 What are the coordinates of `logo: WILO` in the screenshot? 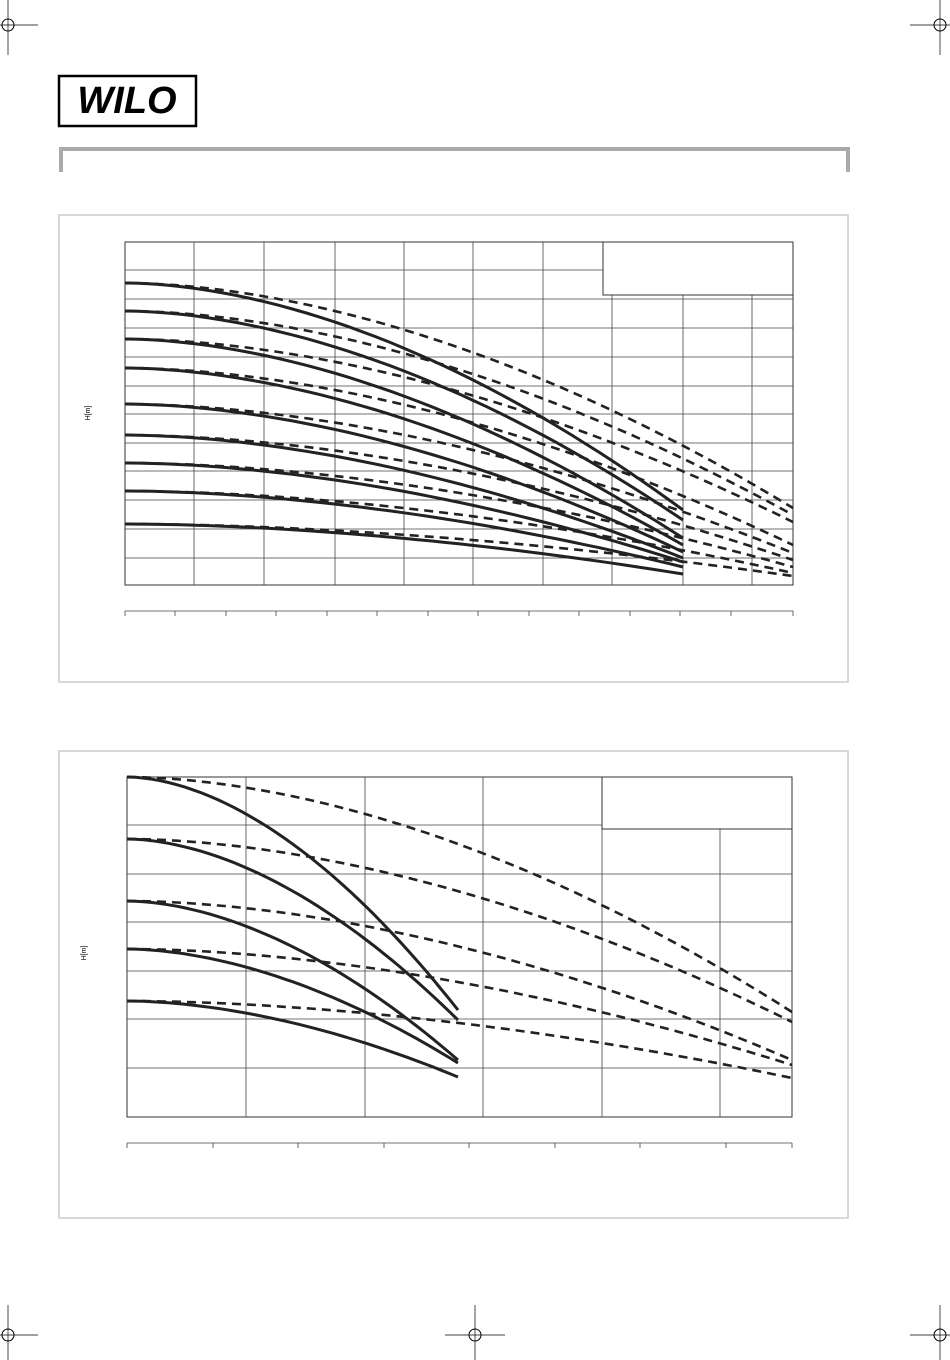 It's located at (126, 101).